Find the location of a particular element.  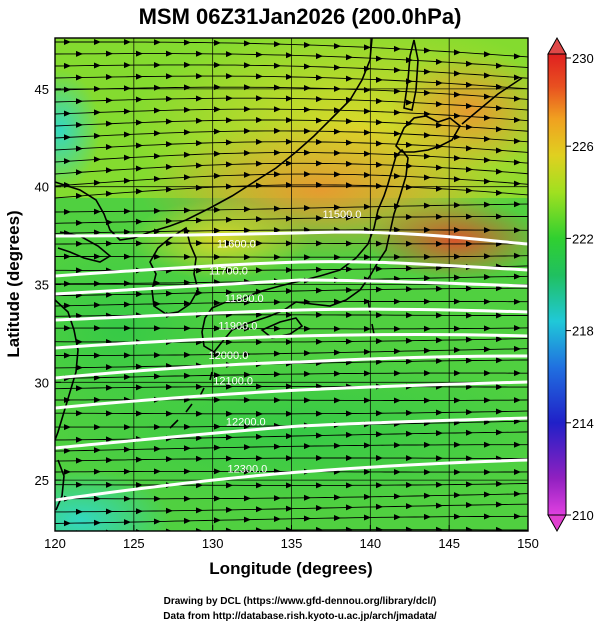

y-axis: 25 30 35 40 45 is located at coordinates (48, 285).